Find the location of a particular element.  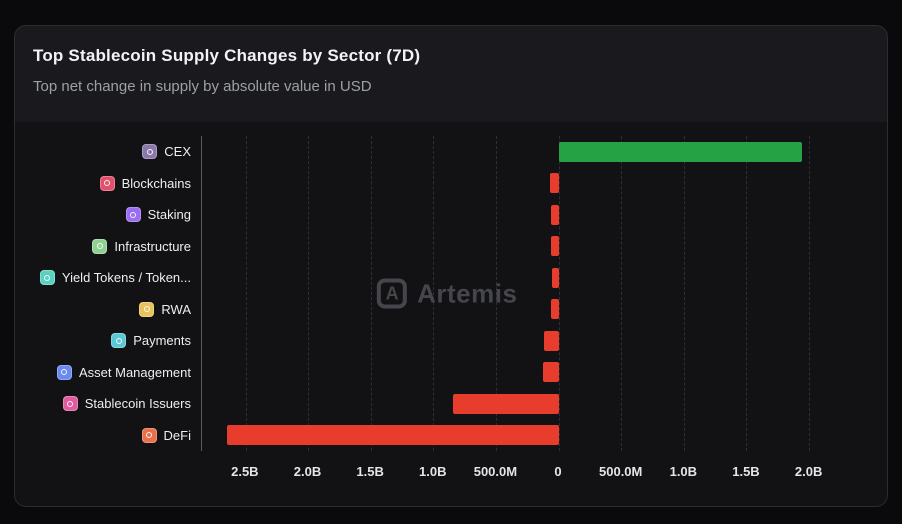

yield-tokens-icon is located at coordinates (47, 278).